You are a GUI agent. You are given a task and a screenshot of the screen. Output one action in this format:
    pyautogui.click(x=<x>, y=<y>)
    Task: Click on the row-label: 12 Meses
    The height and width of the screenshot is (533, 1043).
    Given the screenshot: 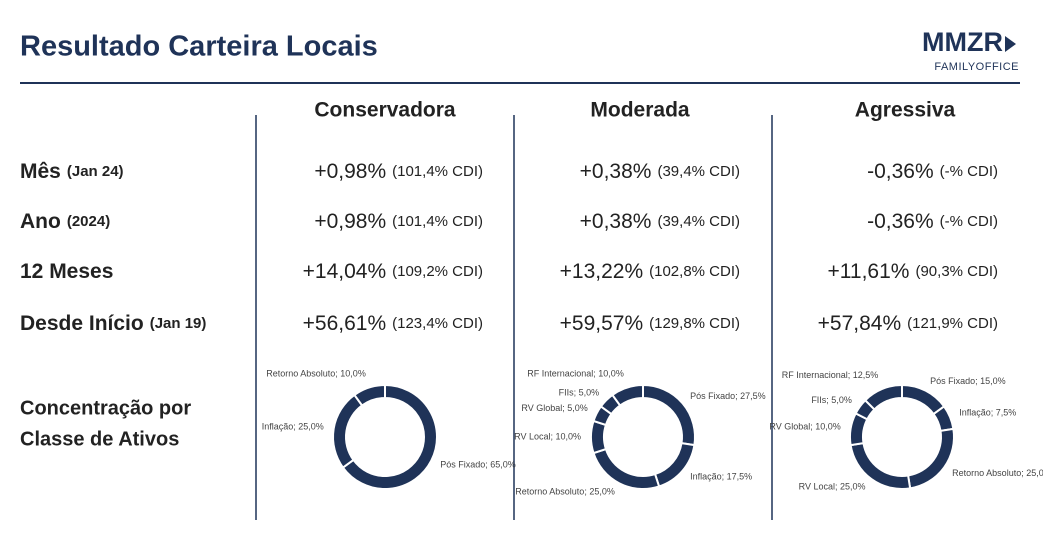 What is the action you would take?
    pyautogui.click(x=66, y=271)
    